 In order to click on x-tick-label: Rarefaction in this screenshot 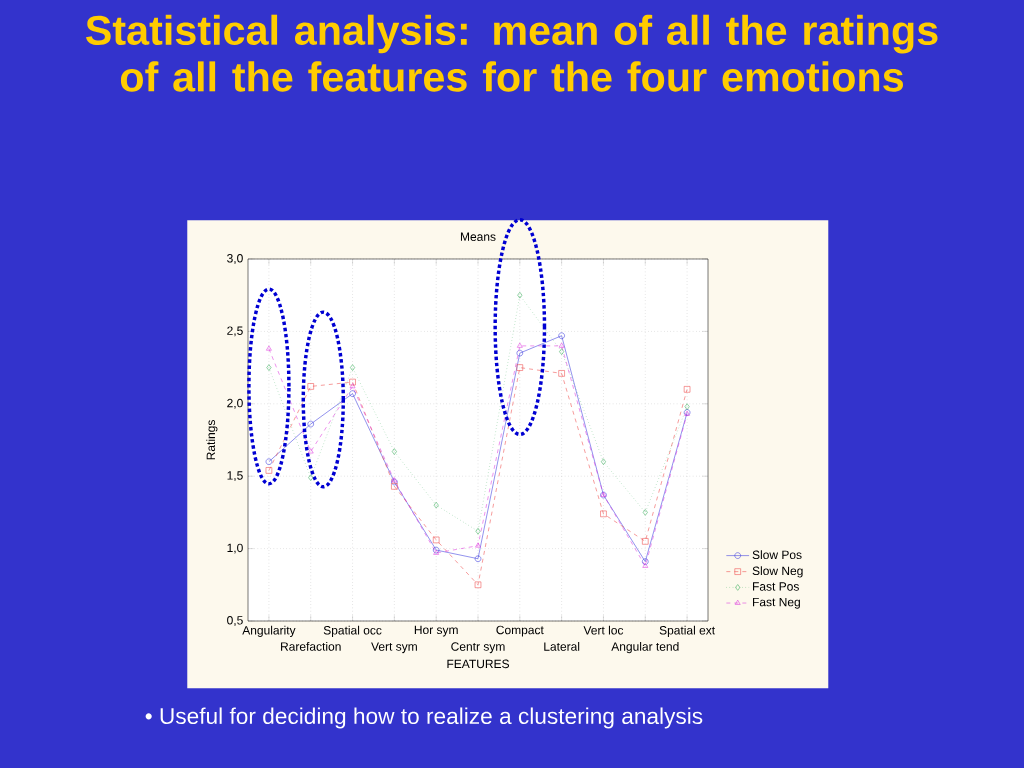, I will do `click(311, 646)`.